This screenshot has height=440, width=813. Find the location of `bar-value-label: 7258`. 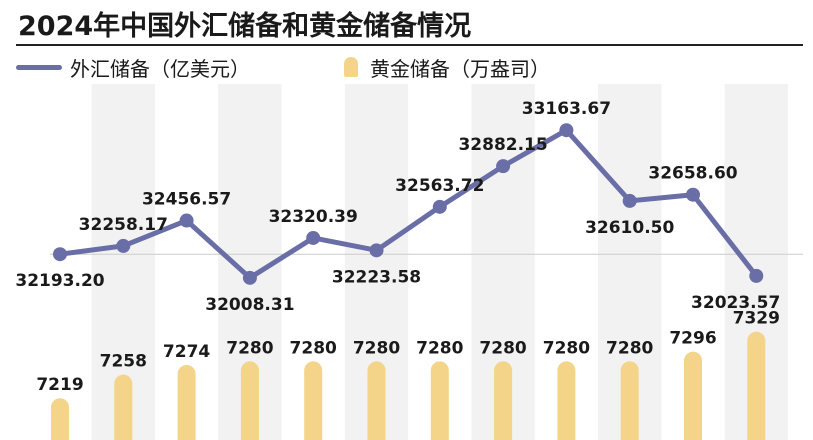

bar-value-label: 7258 is located at coordinates (123, 362).